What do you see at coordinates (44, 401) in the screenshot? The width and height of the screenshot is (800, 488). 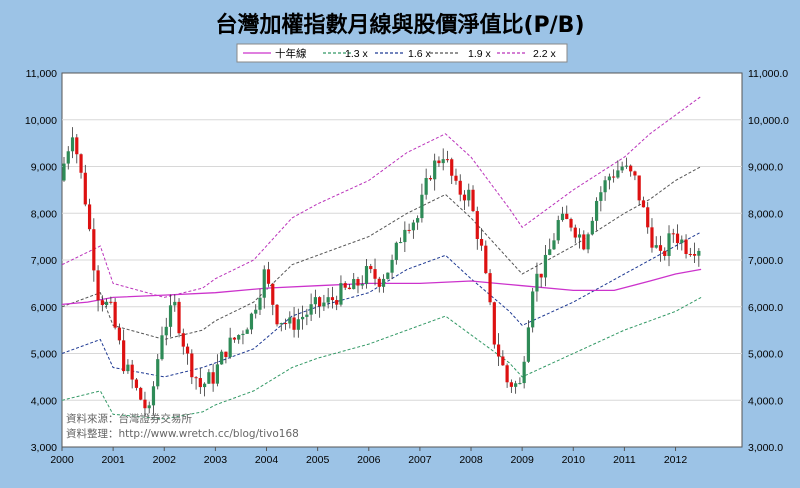 I see `y-tick-label-left: 4,000` at bounding box center [44, 401].